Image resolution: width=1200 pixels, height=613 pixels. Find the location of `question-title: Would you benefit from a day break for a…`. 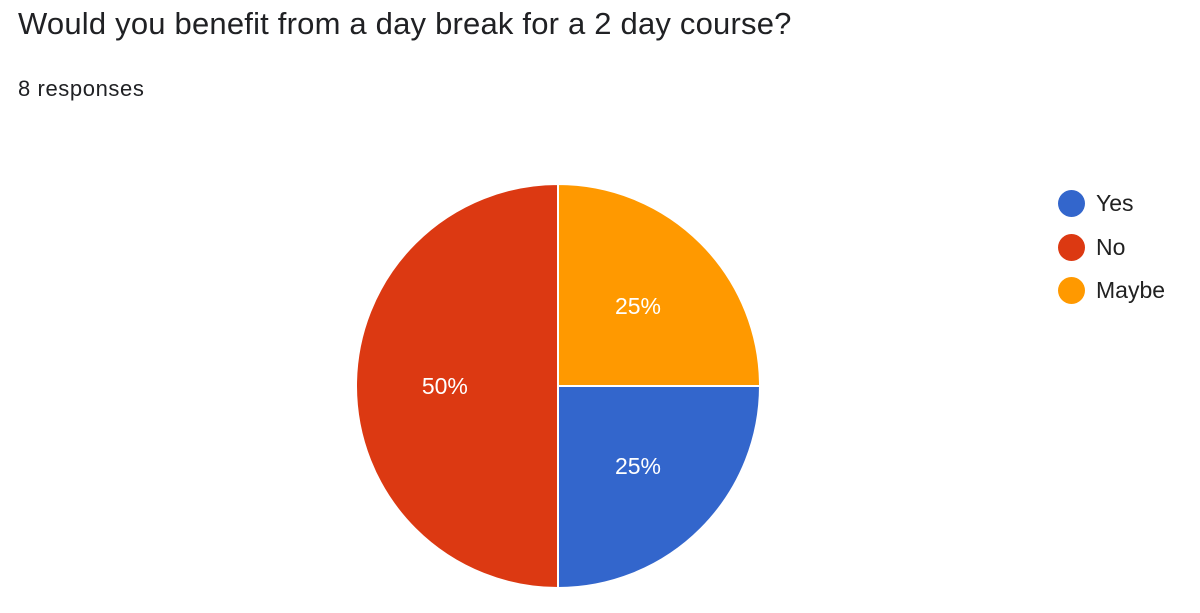

question-title: Would you benefit from a day break for a… is located at coordinates (405, 23).